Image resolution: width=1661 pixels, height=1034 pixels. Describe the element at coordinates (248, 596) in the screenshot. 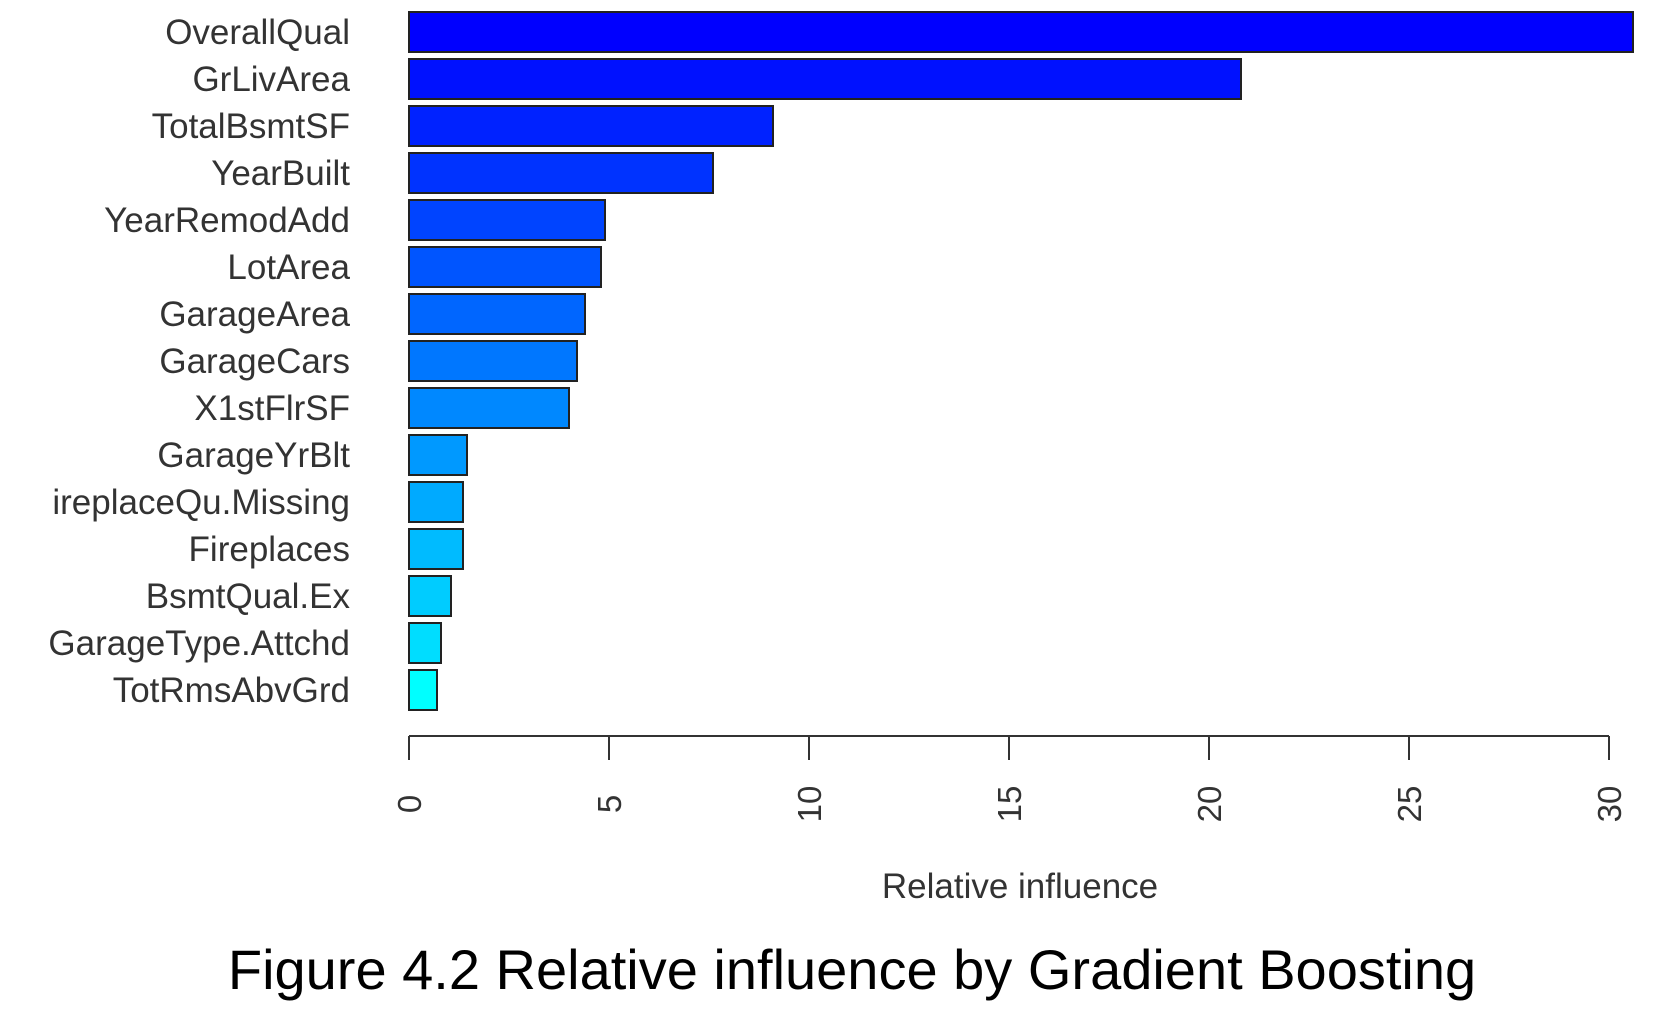

I see `category-label-bsmtqual-ex: BsmtQual.Ex` at that location.